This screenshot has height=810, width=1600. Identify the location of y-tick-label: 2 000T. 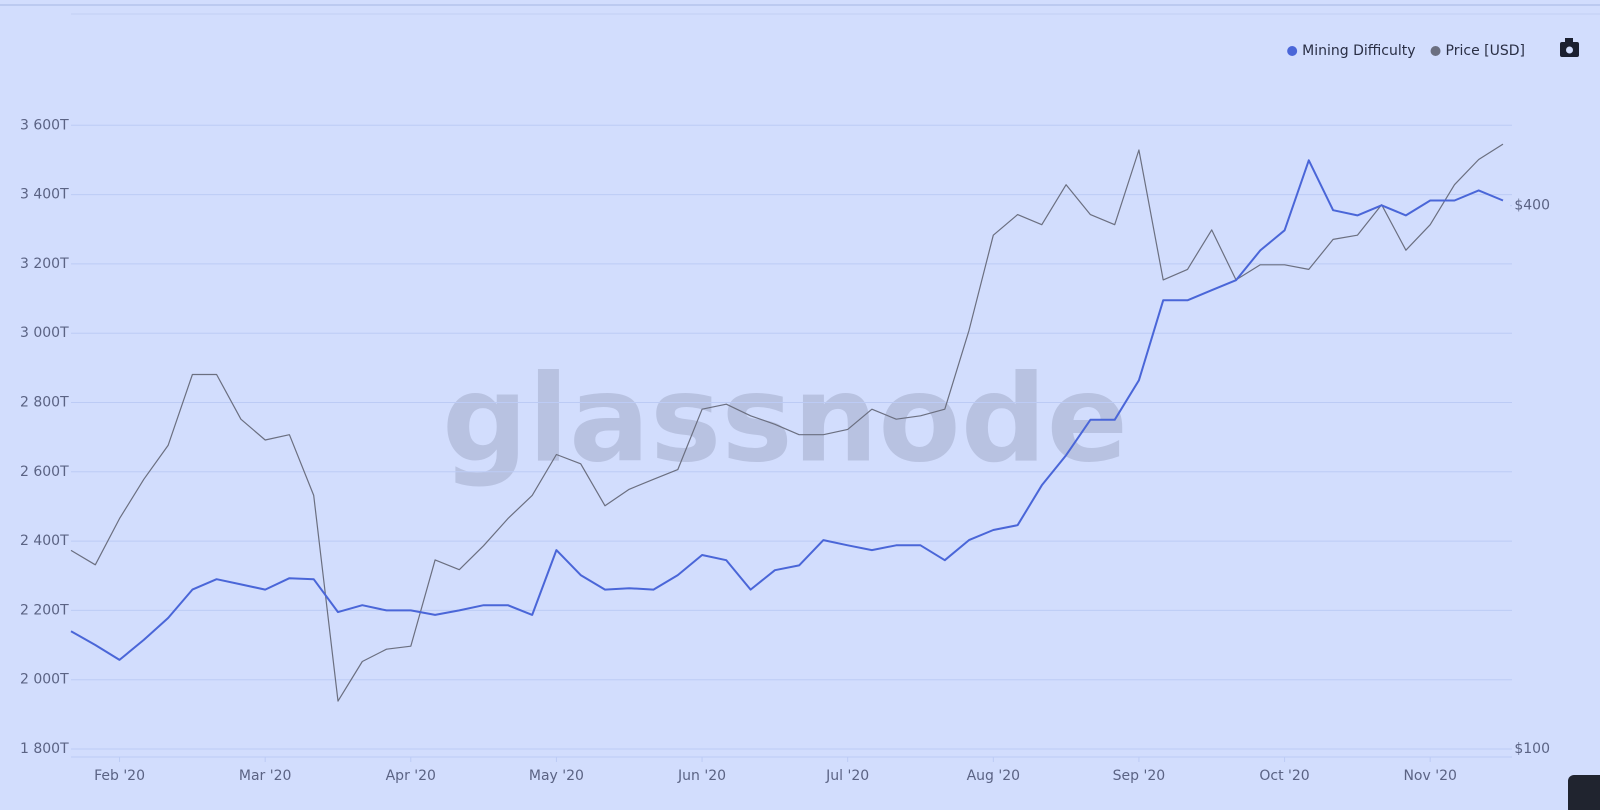
(44, 680).